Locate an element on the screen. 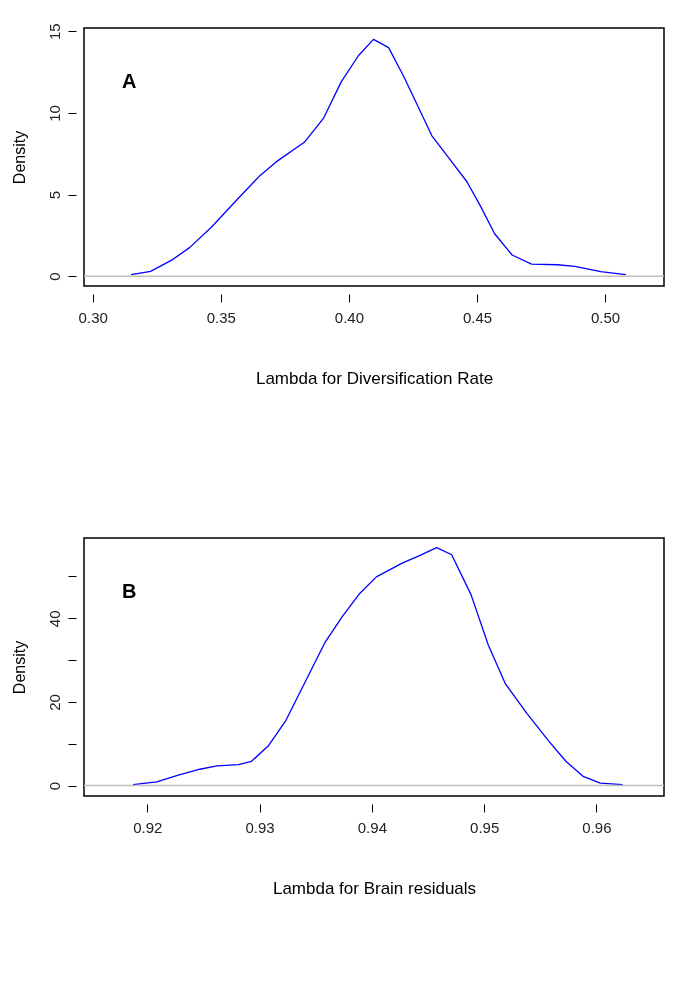 This screenshot has height=1007, width=700. x-tick-label: 0.95 is located at coordinates (485, 827).